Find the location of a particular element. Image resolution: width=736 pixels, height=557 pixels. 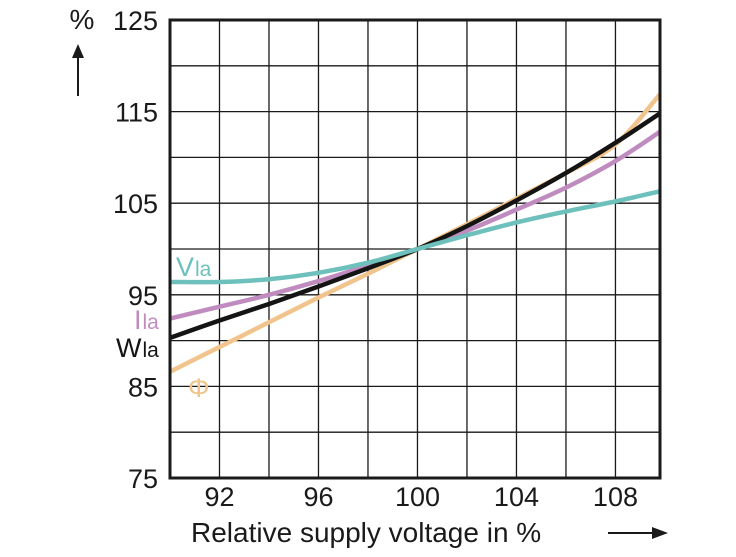

series-label: Ila is located at coordinates (146, 320).